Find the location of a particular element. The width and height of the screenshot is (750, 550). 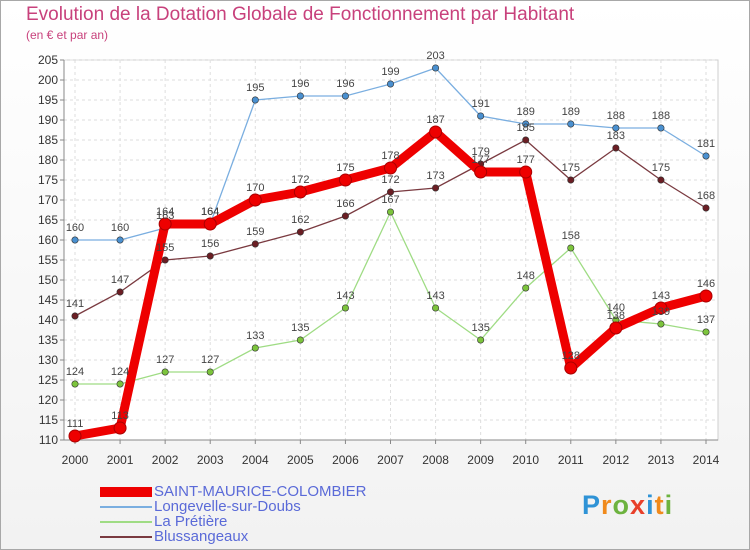

data-label: 135 is located at coordinates (300, 328).